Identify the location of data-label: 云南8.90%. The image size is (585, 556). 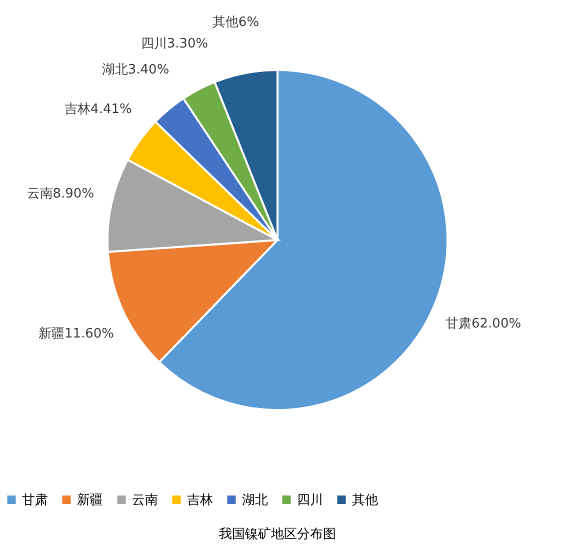
(60, 194).